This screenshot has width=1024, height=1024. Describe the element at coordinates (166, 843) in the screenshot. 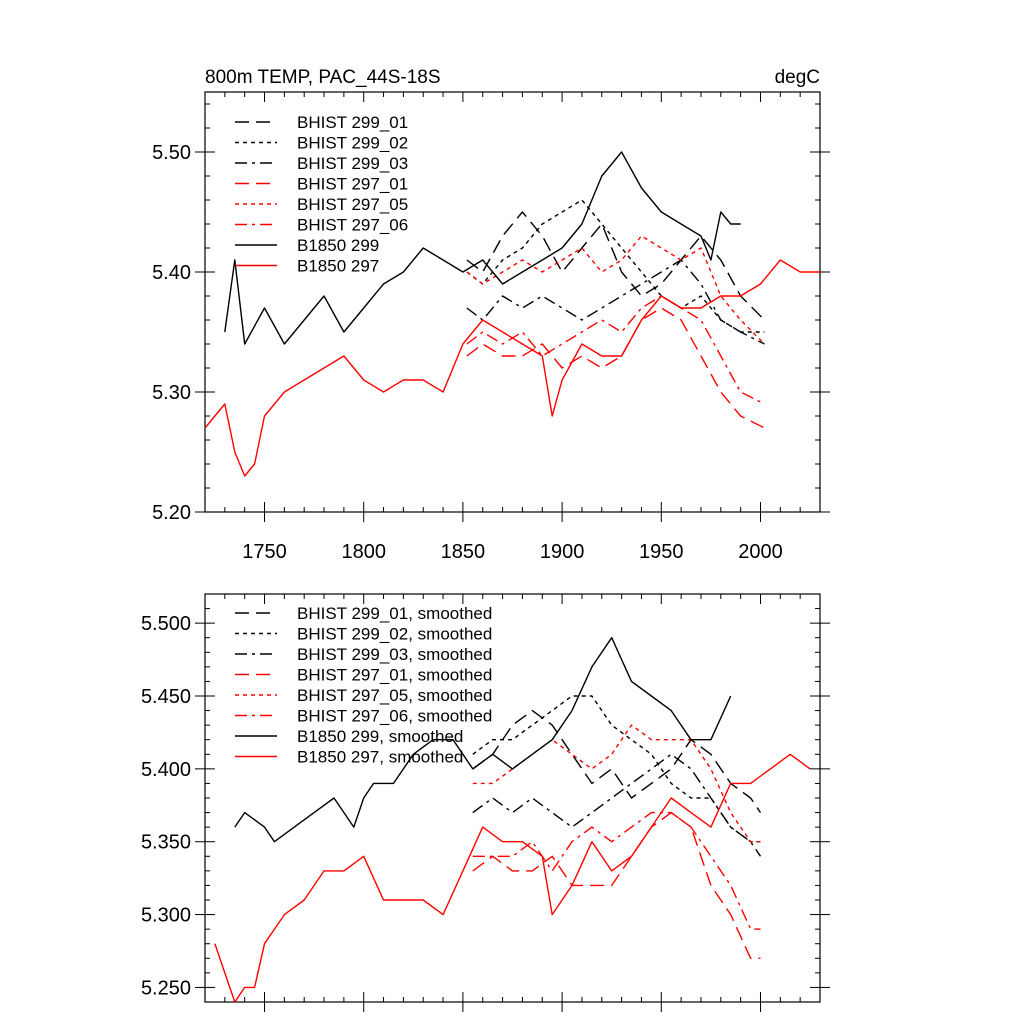

I see `y-tick-label: 5.350` at that location.